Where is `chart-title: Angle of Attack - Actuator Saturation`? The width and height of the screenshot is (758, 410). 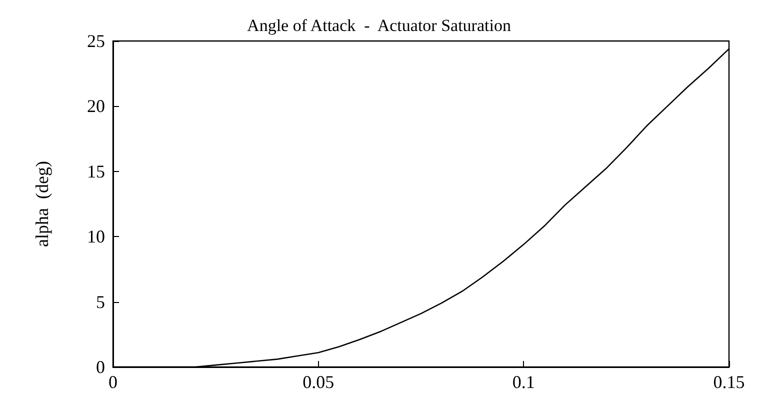 chart-title: Angle of Attack - Actuator Saturation is located at coordinates (379, 25).